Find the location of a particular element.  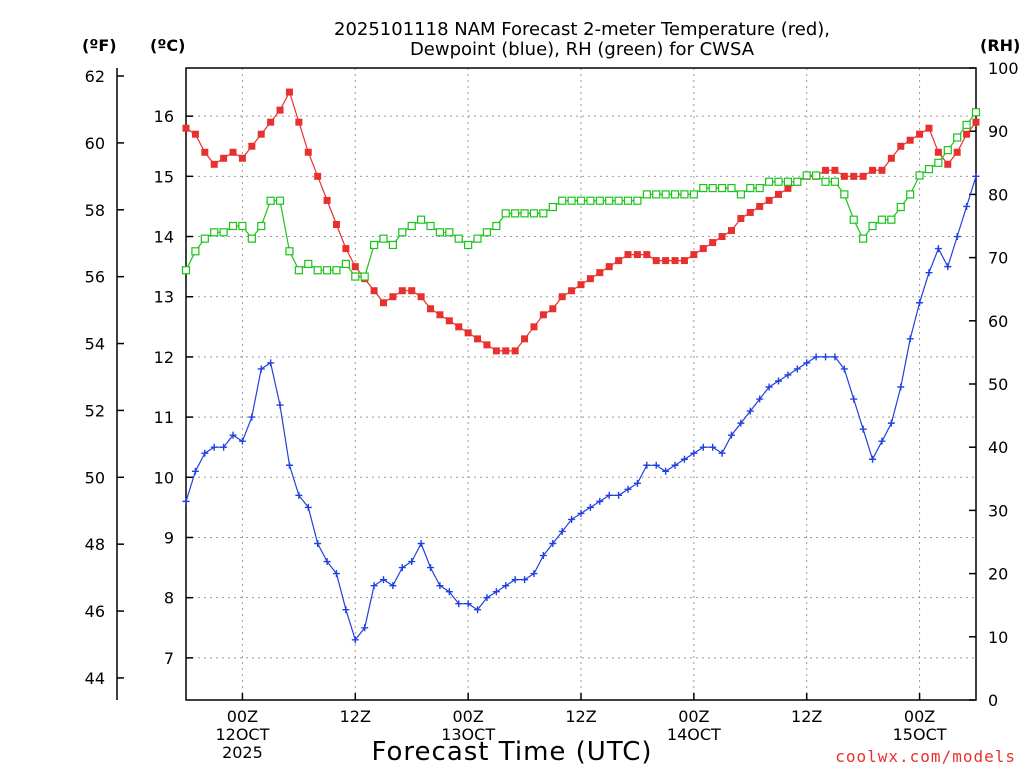

fahrenheit-tick-label: 46 is located at coordinates (95, 611).